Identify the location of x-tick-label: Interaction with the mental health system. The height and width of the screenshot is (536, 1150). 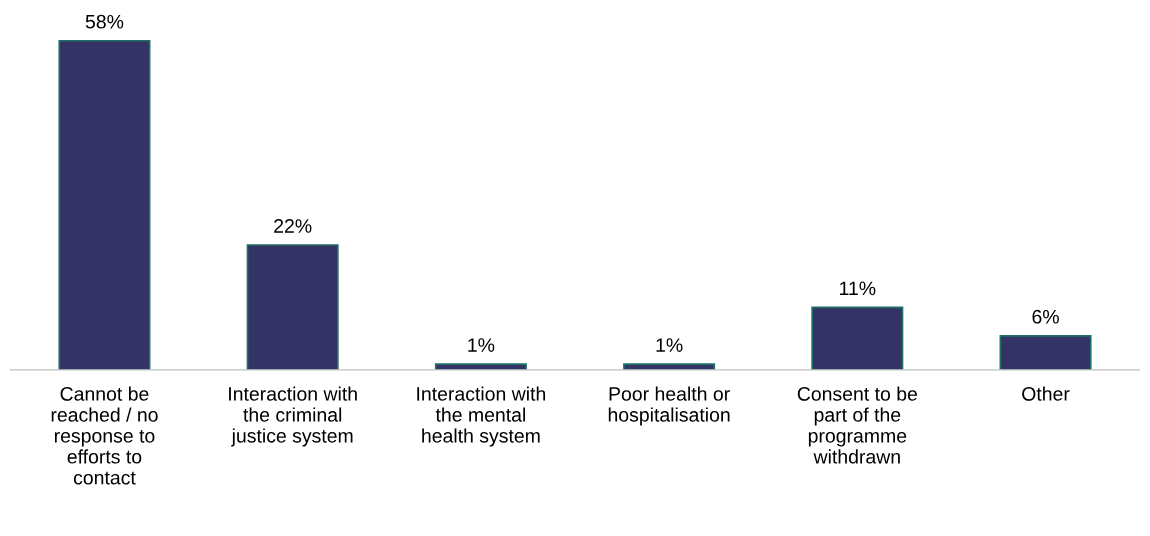
(481, 416).